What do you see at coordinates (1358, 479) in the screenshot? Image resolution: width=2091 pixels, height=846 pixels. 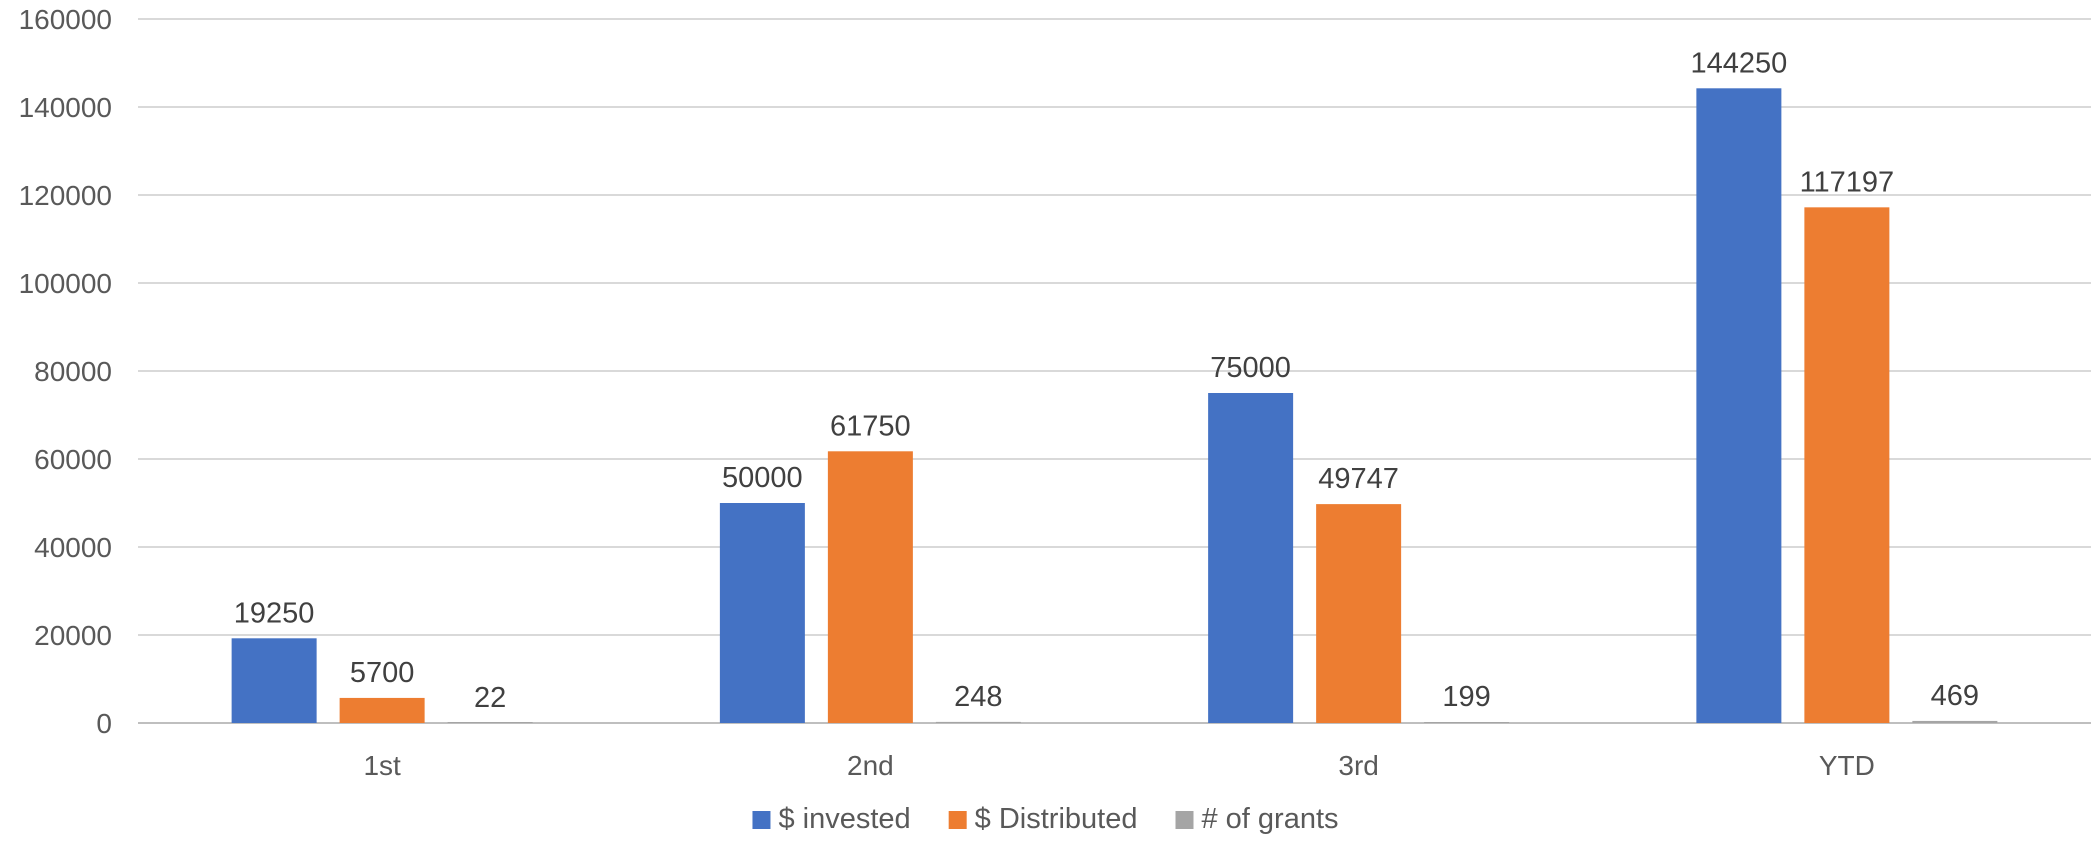 I see `data-label: 49747` at bounding box center [1358, 479].